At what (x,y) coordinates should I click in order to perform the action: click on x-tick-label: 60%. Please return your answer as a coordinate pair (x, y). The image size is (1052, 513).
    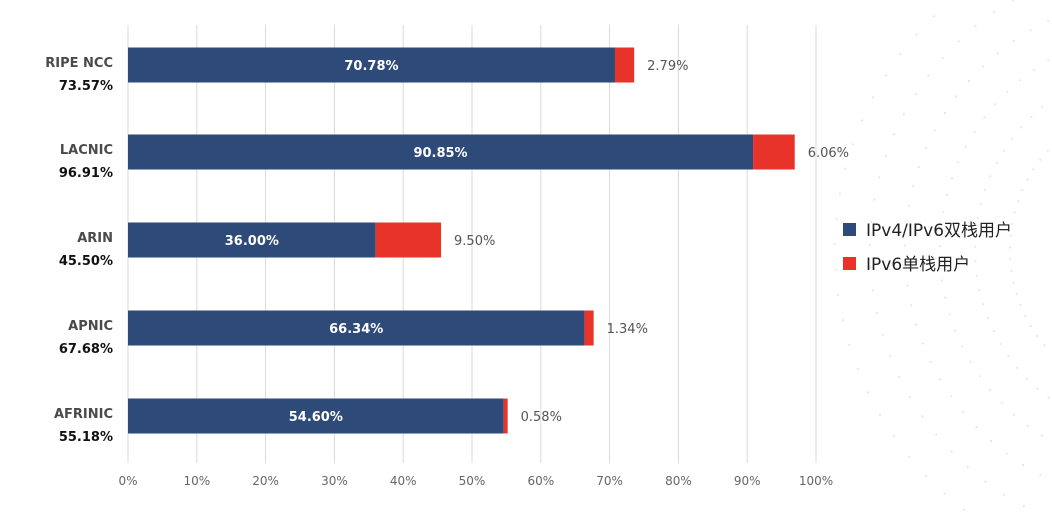
    Looking at the image, I should click on (540, 481).